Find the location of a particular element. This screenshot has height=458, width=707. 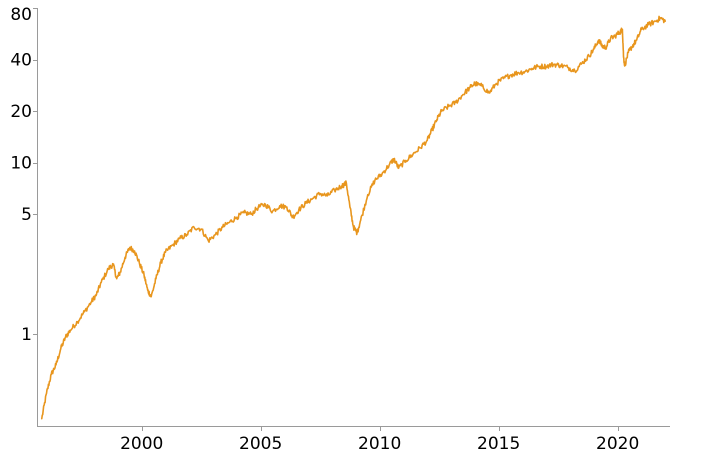

y-tick-label: 10 is located at coordinates (21, 164).